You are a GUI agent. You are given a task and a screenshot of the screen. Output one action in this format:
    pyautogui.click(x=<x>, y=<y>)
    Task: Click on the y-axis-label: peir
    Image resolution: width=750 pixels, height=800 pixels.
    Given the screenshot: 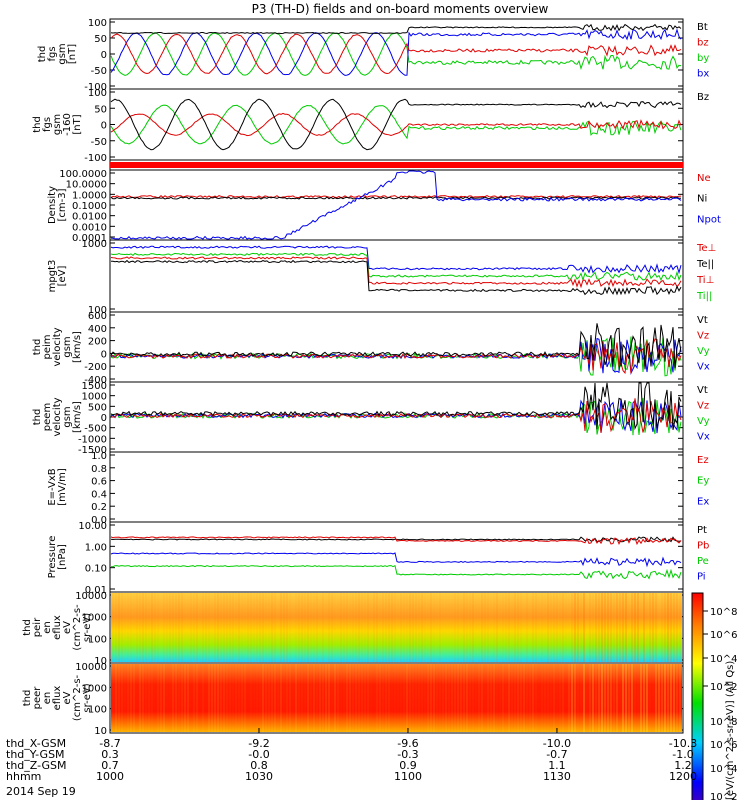 What is the action you would take?
    pyautogui.click(x=37, y=627)
    